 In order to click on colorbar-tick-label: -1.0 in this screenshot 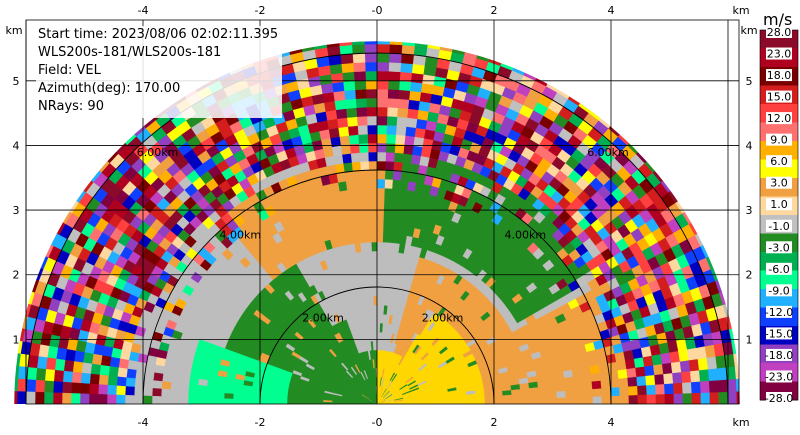, I will do `click(778, 226)`.